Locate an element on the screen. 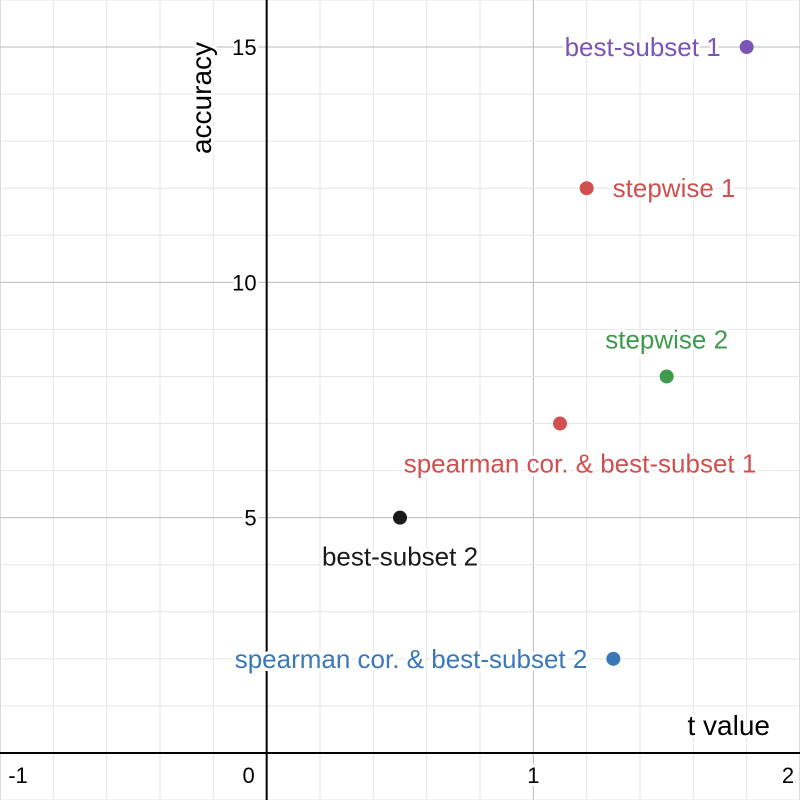 Image resolution: width=800 pixels, height=800 pixels. y-axis-label: accuracy is located at coordinates (201, 98).